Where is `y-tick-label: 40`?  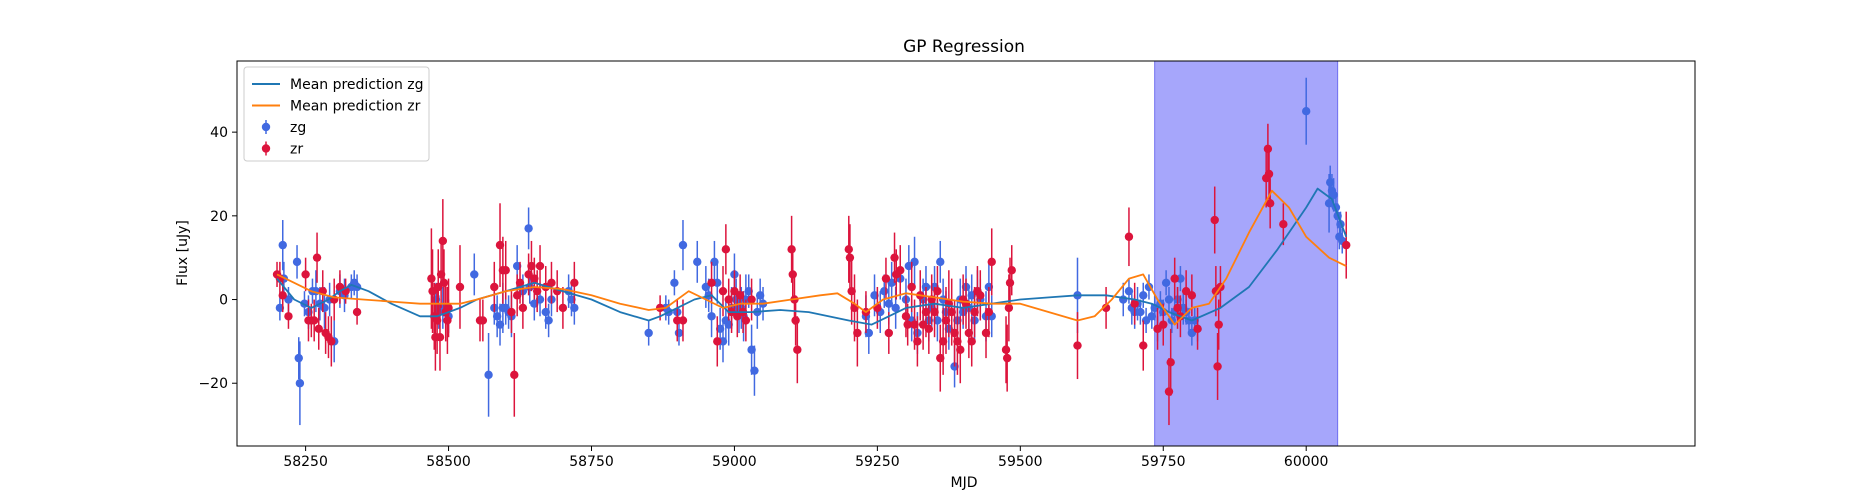
y-tick-label: 40 is located at coordinates (219, 133).